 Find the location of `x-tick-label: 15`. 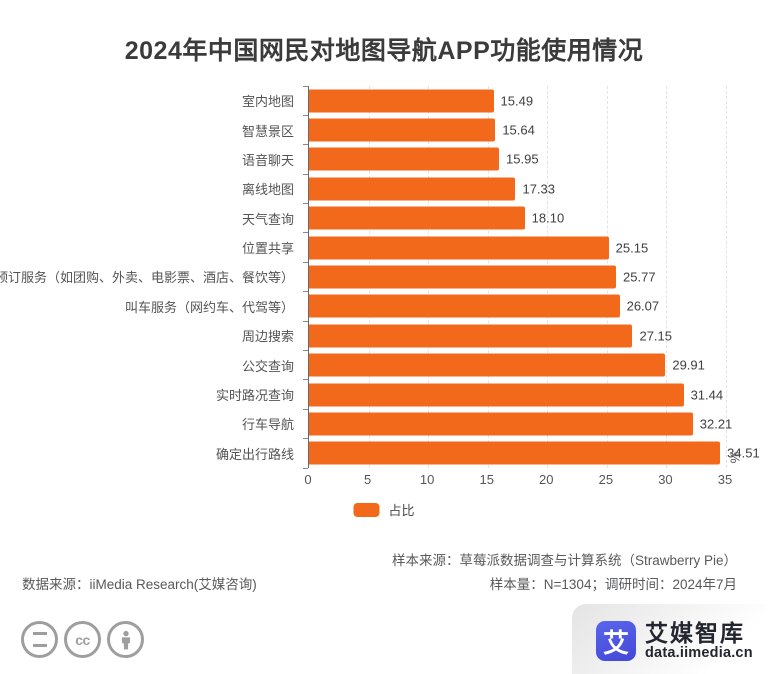

x-tick-label: 15 is located at coordinates (486, 479).